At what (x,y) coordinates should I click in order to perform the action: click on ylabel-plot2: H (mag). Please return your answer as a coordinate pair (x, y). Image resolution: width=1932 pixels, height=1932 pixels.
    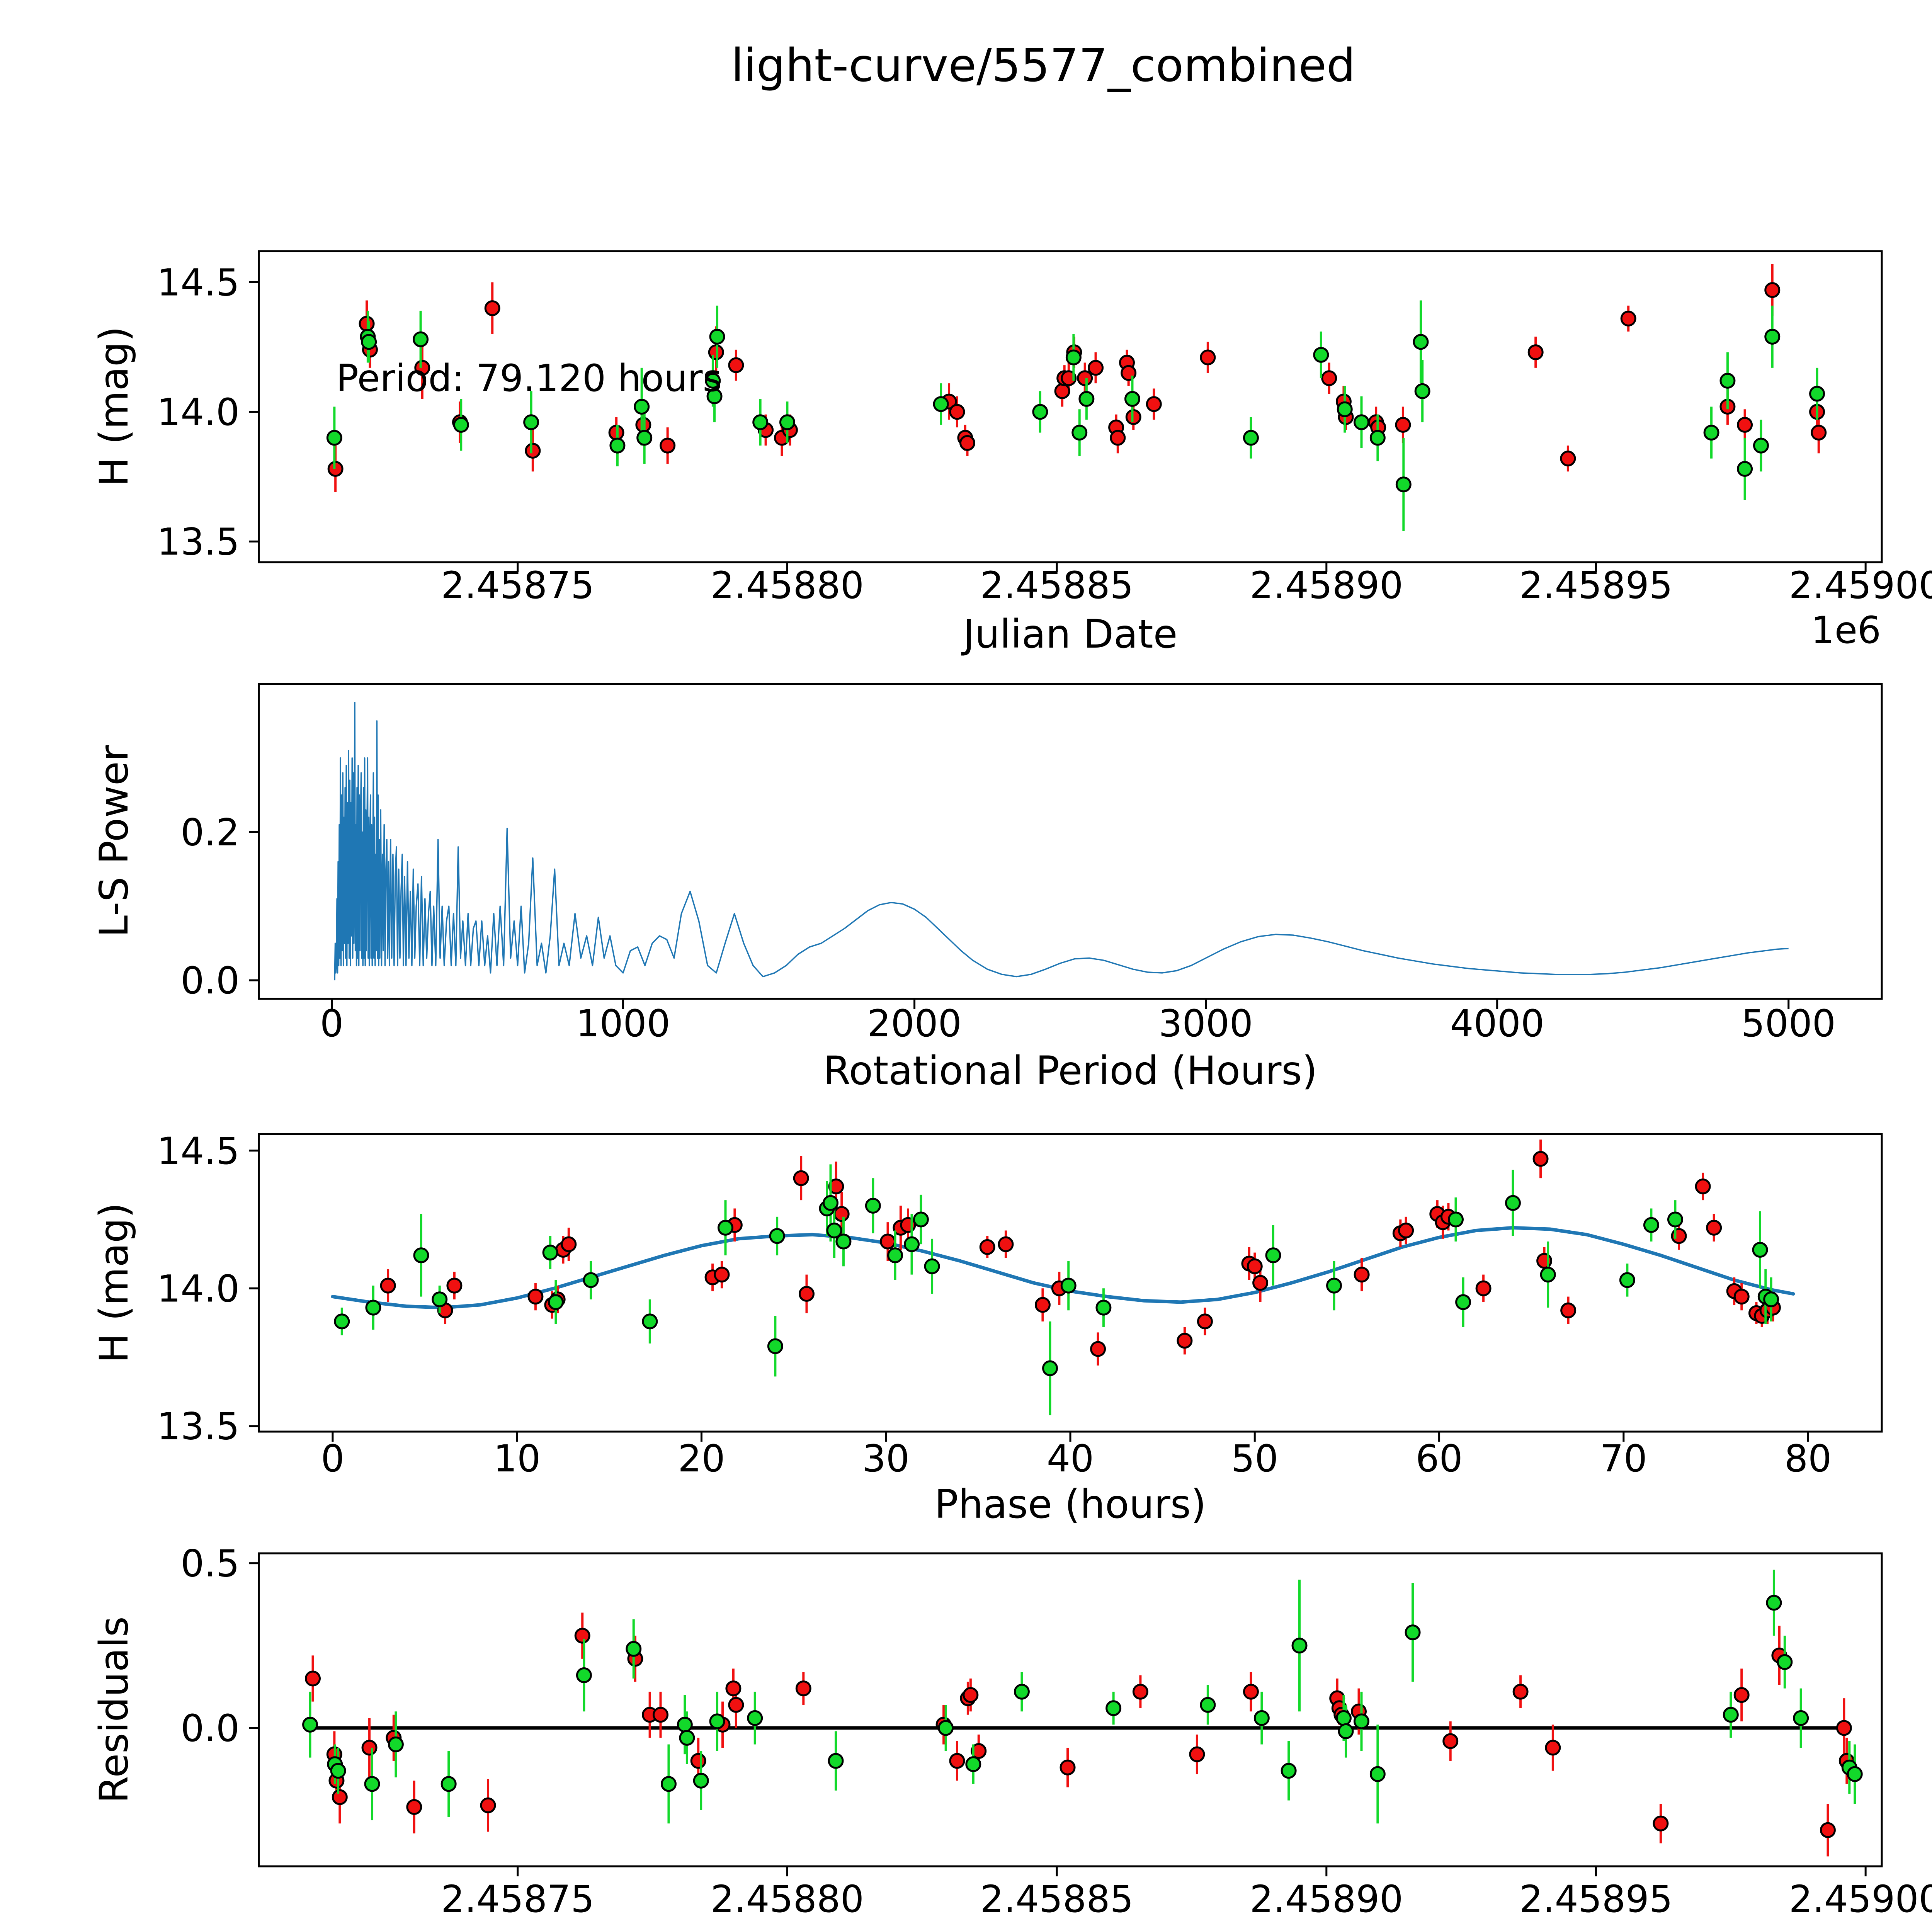
    Looking at the image, I should click on (114, 1283).